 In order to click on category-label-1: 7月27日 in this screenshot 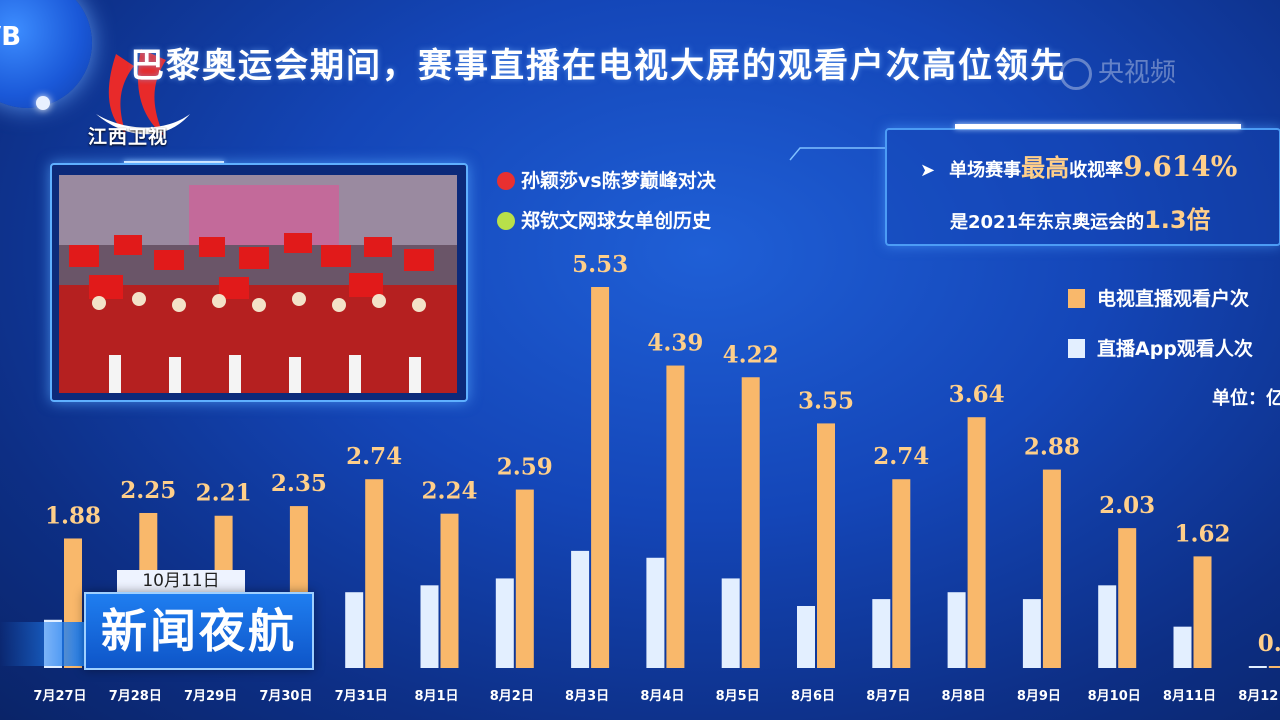, I will do `click(59, 696)`.